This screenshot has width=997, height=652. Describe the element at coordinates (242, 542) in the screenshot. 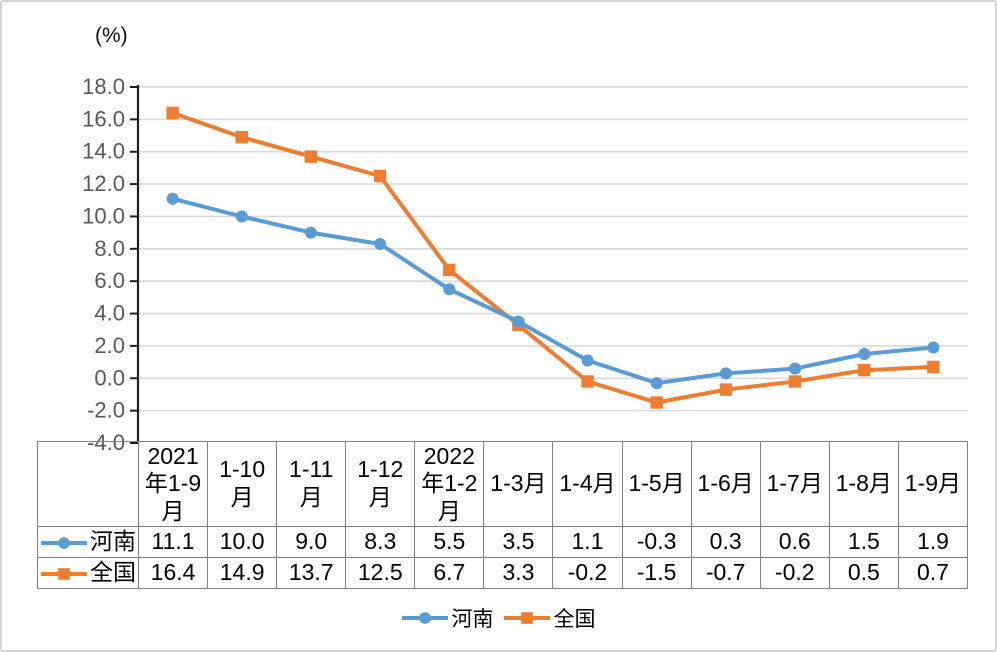

I see `value-cell: 10.0` at that location.